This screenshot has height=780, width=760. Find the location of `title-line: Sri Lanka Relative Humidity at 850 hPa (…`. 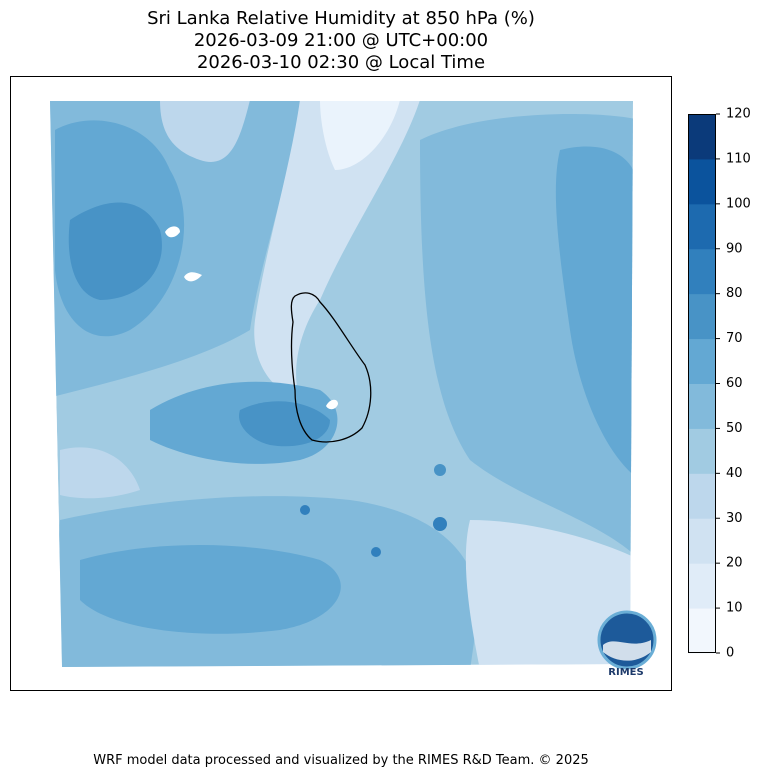

title-line: Sri Lanka Relative Humidity at 850 hPa (… is located at coordinates (341, 18).